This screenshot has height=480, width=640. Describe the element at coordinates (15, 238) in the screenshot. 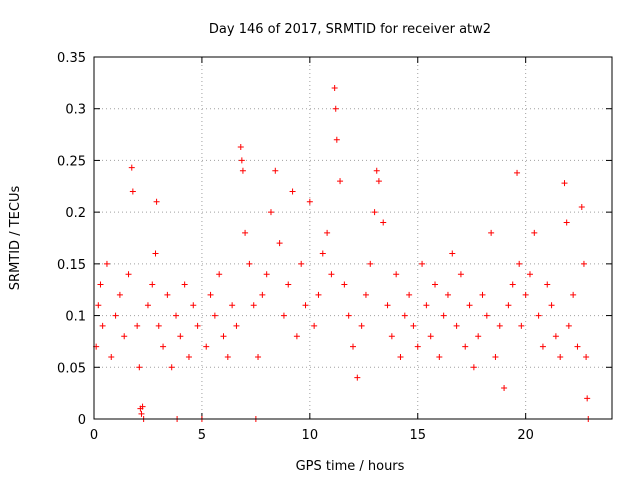

I see `y-axis-label: SRMTID / TECUs` at that location.